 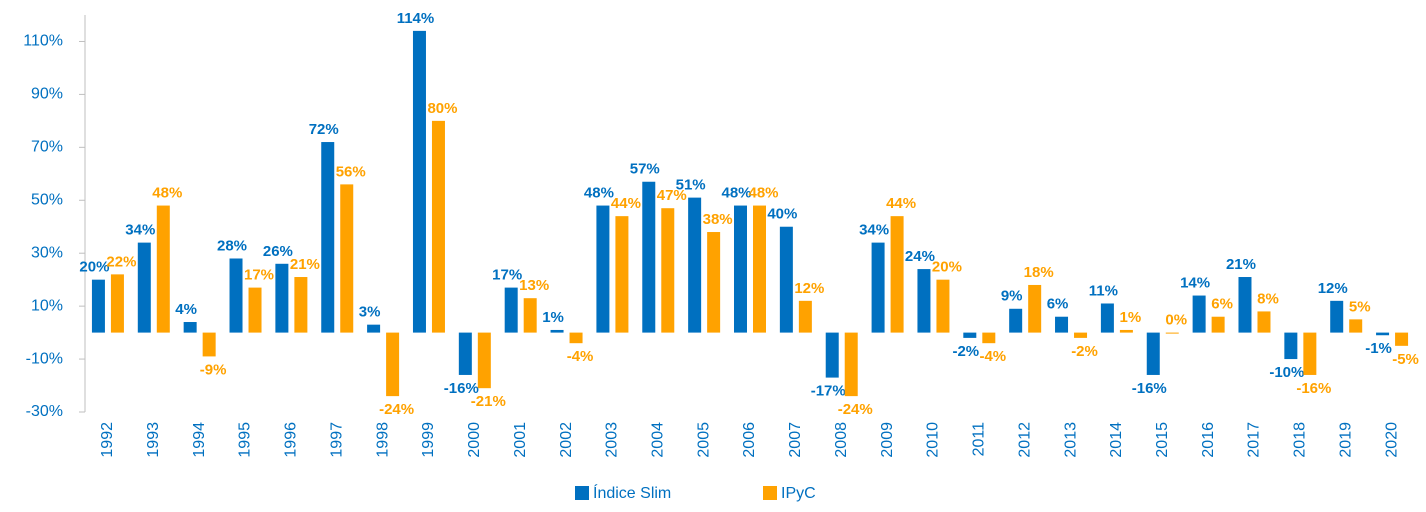 What do you see at coordinates (798, 493) in the screenshot?
I see `legend-label: IPyC` at bounding box center [798, 493].